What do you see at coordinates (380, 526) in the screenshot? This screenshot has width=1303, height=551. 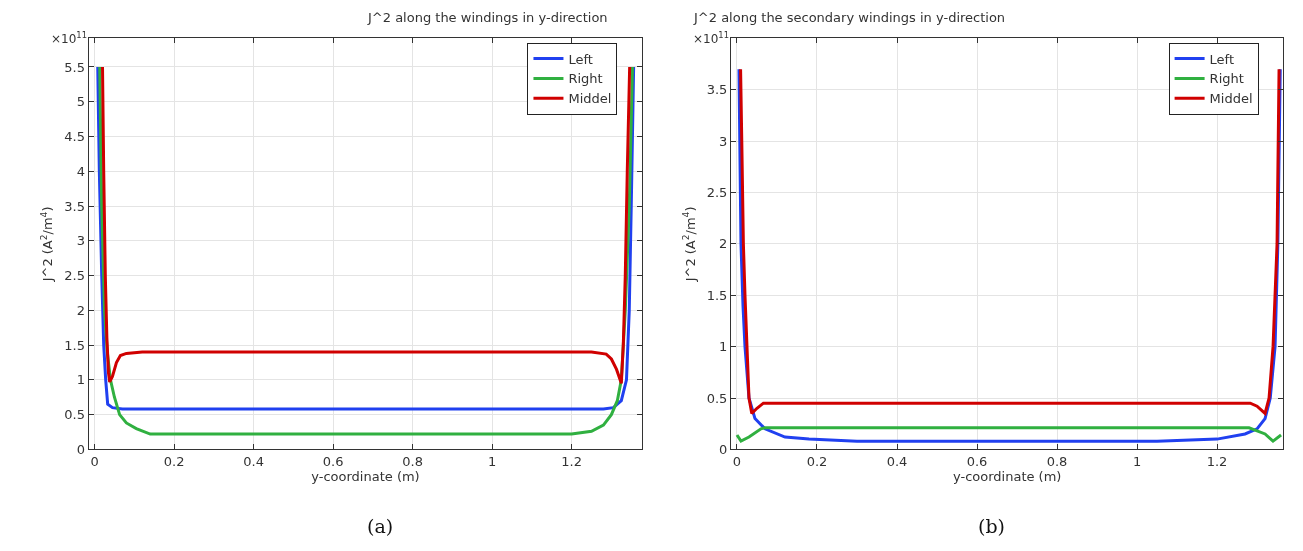 I see `text: (a)` at bounding box center [380, 526].